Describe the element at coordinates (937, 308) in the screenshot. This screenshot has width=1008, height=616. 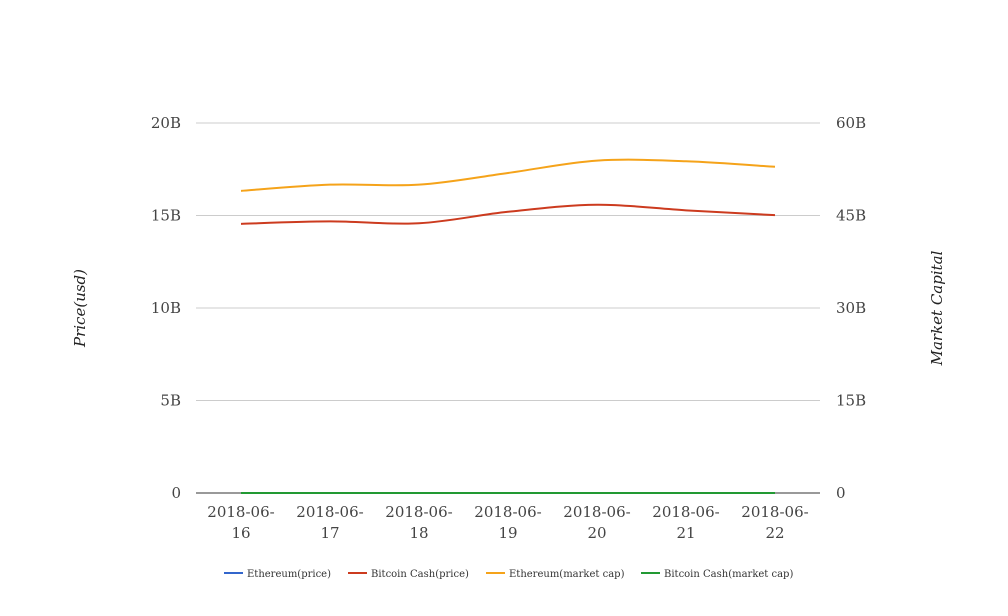
I see `y-axis-right-title: Market Capital` at that location.